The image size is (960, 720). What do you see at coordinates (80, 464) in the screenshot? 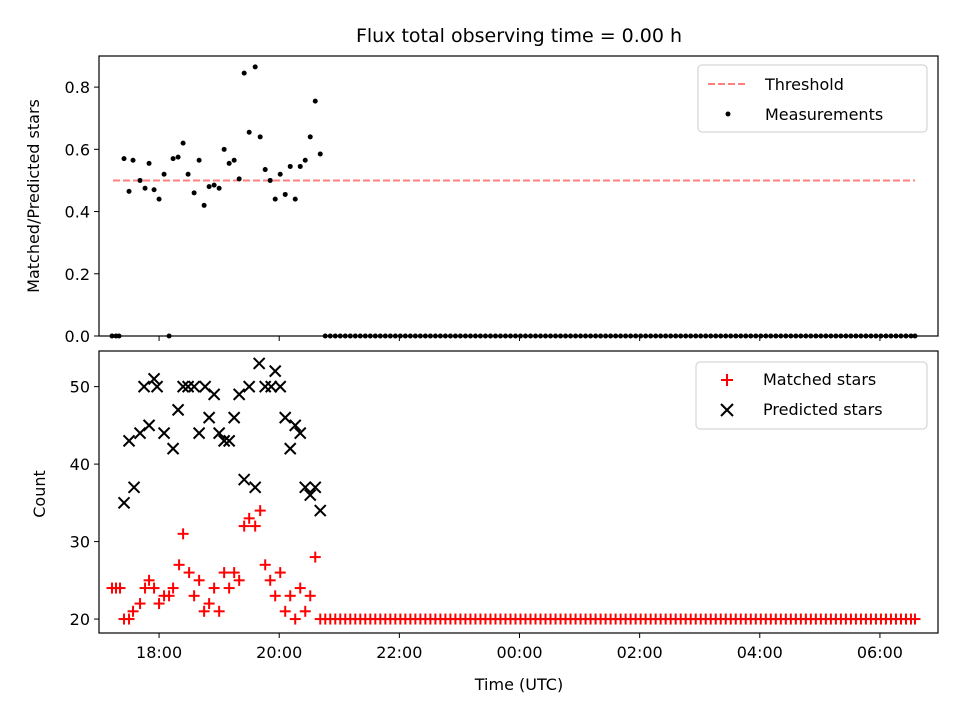
I see `y-tick-label: 40` at bounding box center [80, 464].